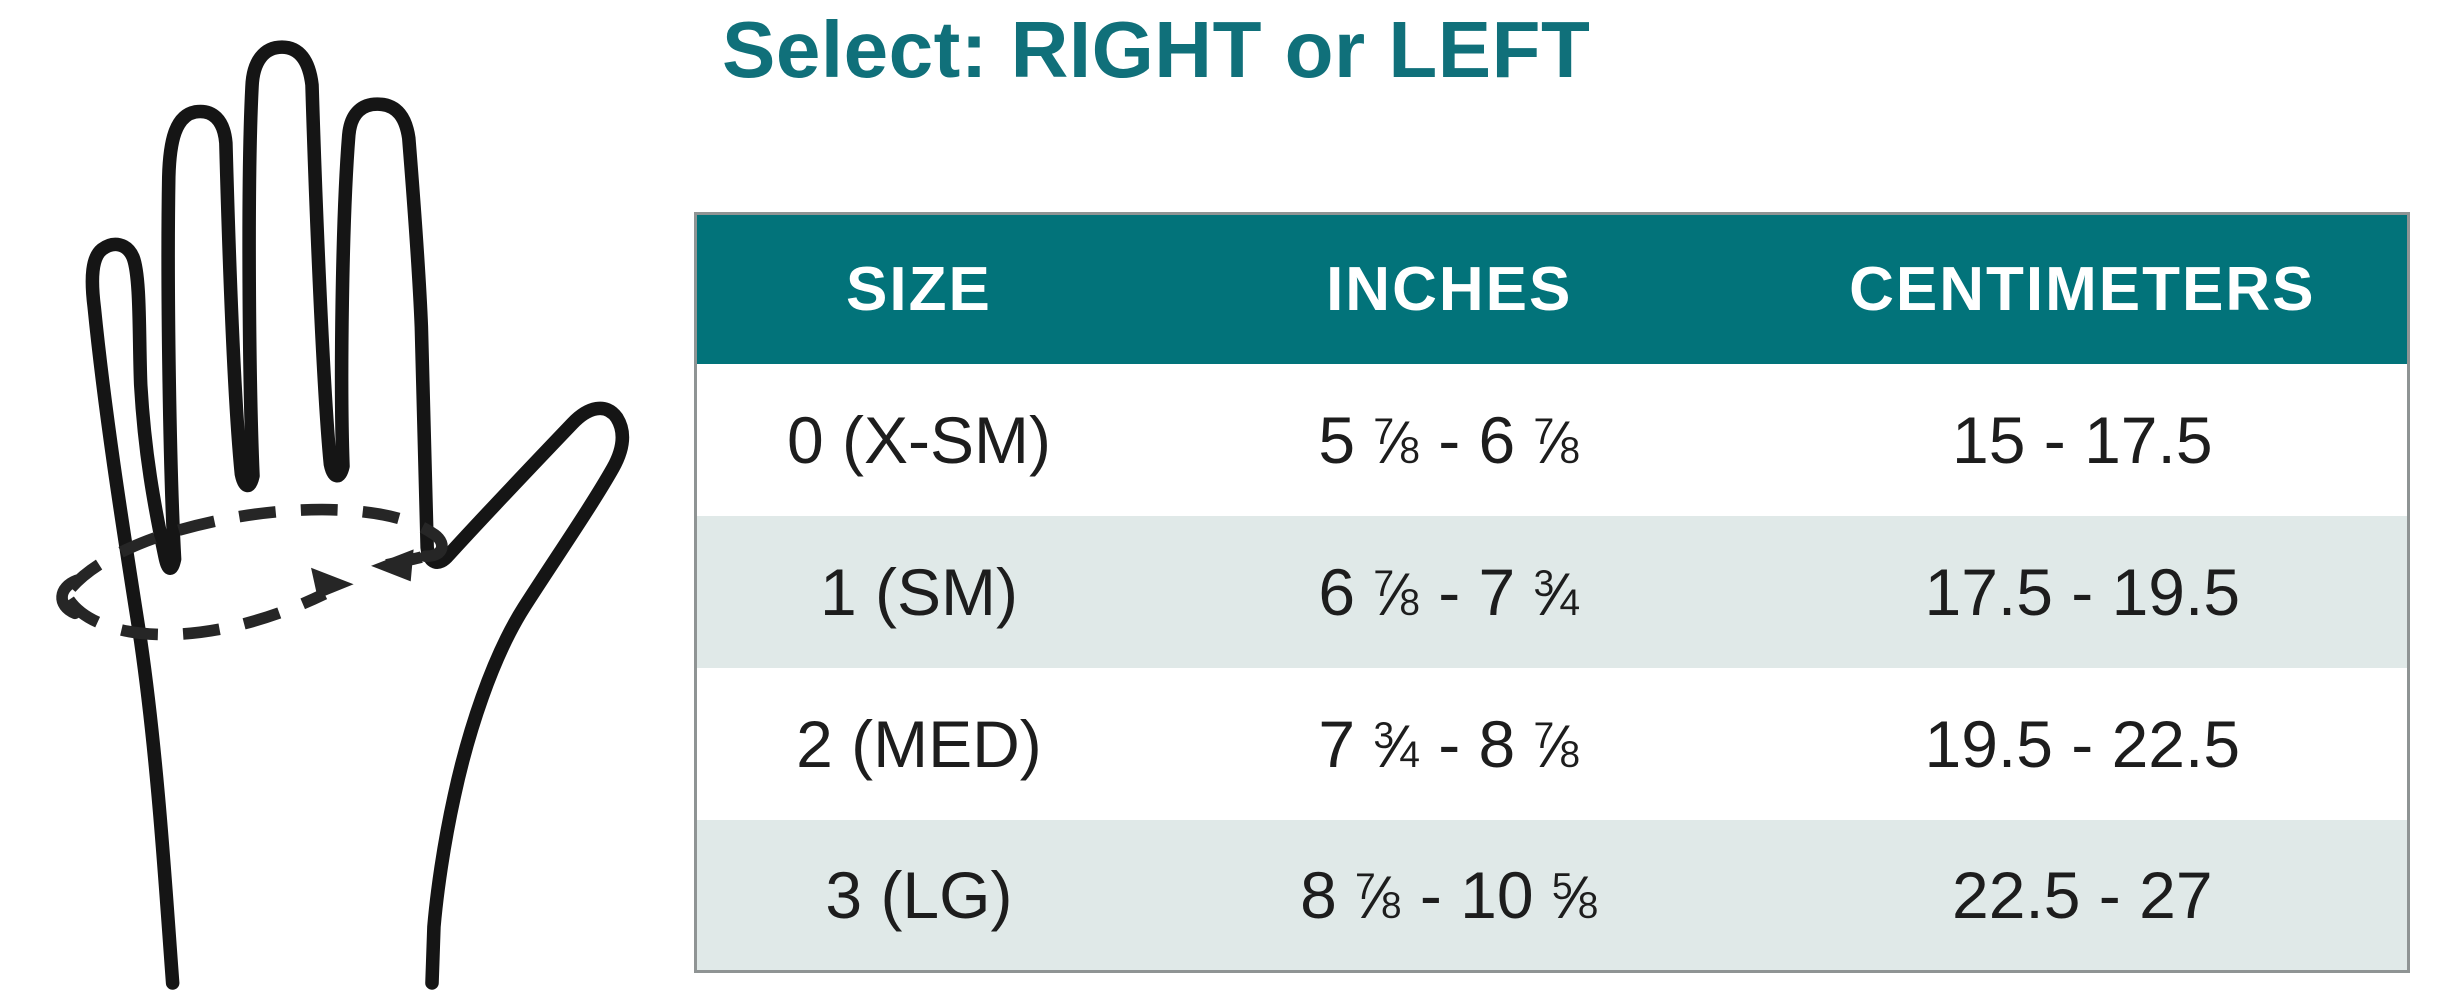 The height and width of the screenshot is (1000, 2450). Describe the element at coordinates (2082, 894) in the screenshot. I see `centimeters-cell: 22.5 - 27` at that location.